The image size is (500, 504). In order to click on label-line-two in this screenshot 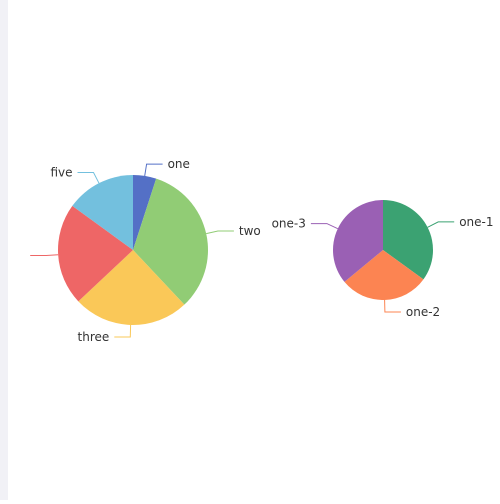, I will do `click(220, 232)`.